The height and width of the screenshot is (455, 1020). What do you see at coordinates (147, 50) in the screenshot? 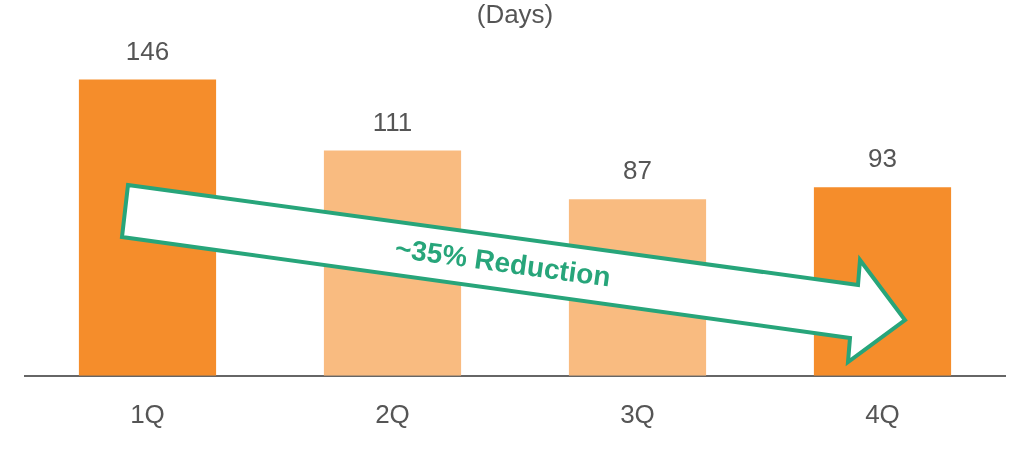
I see `data-label: 146` at bounding box center [147, 50].